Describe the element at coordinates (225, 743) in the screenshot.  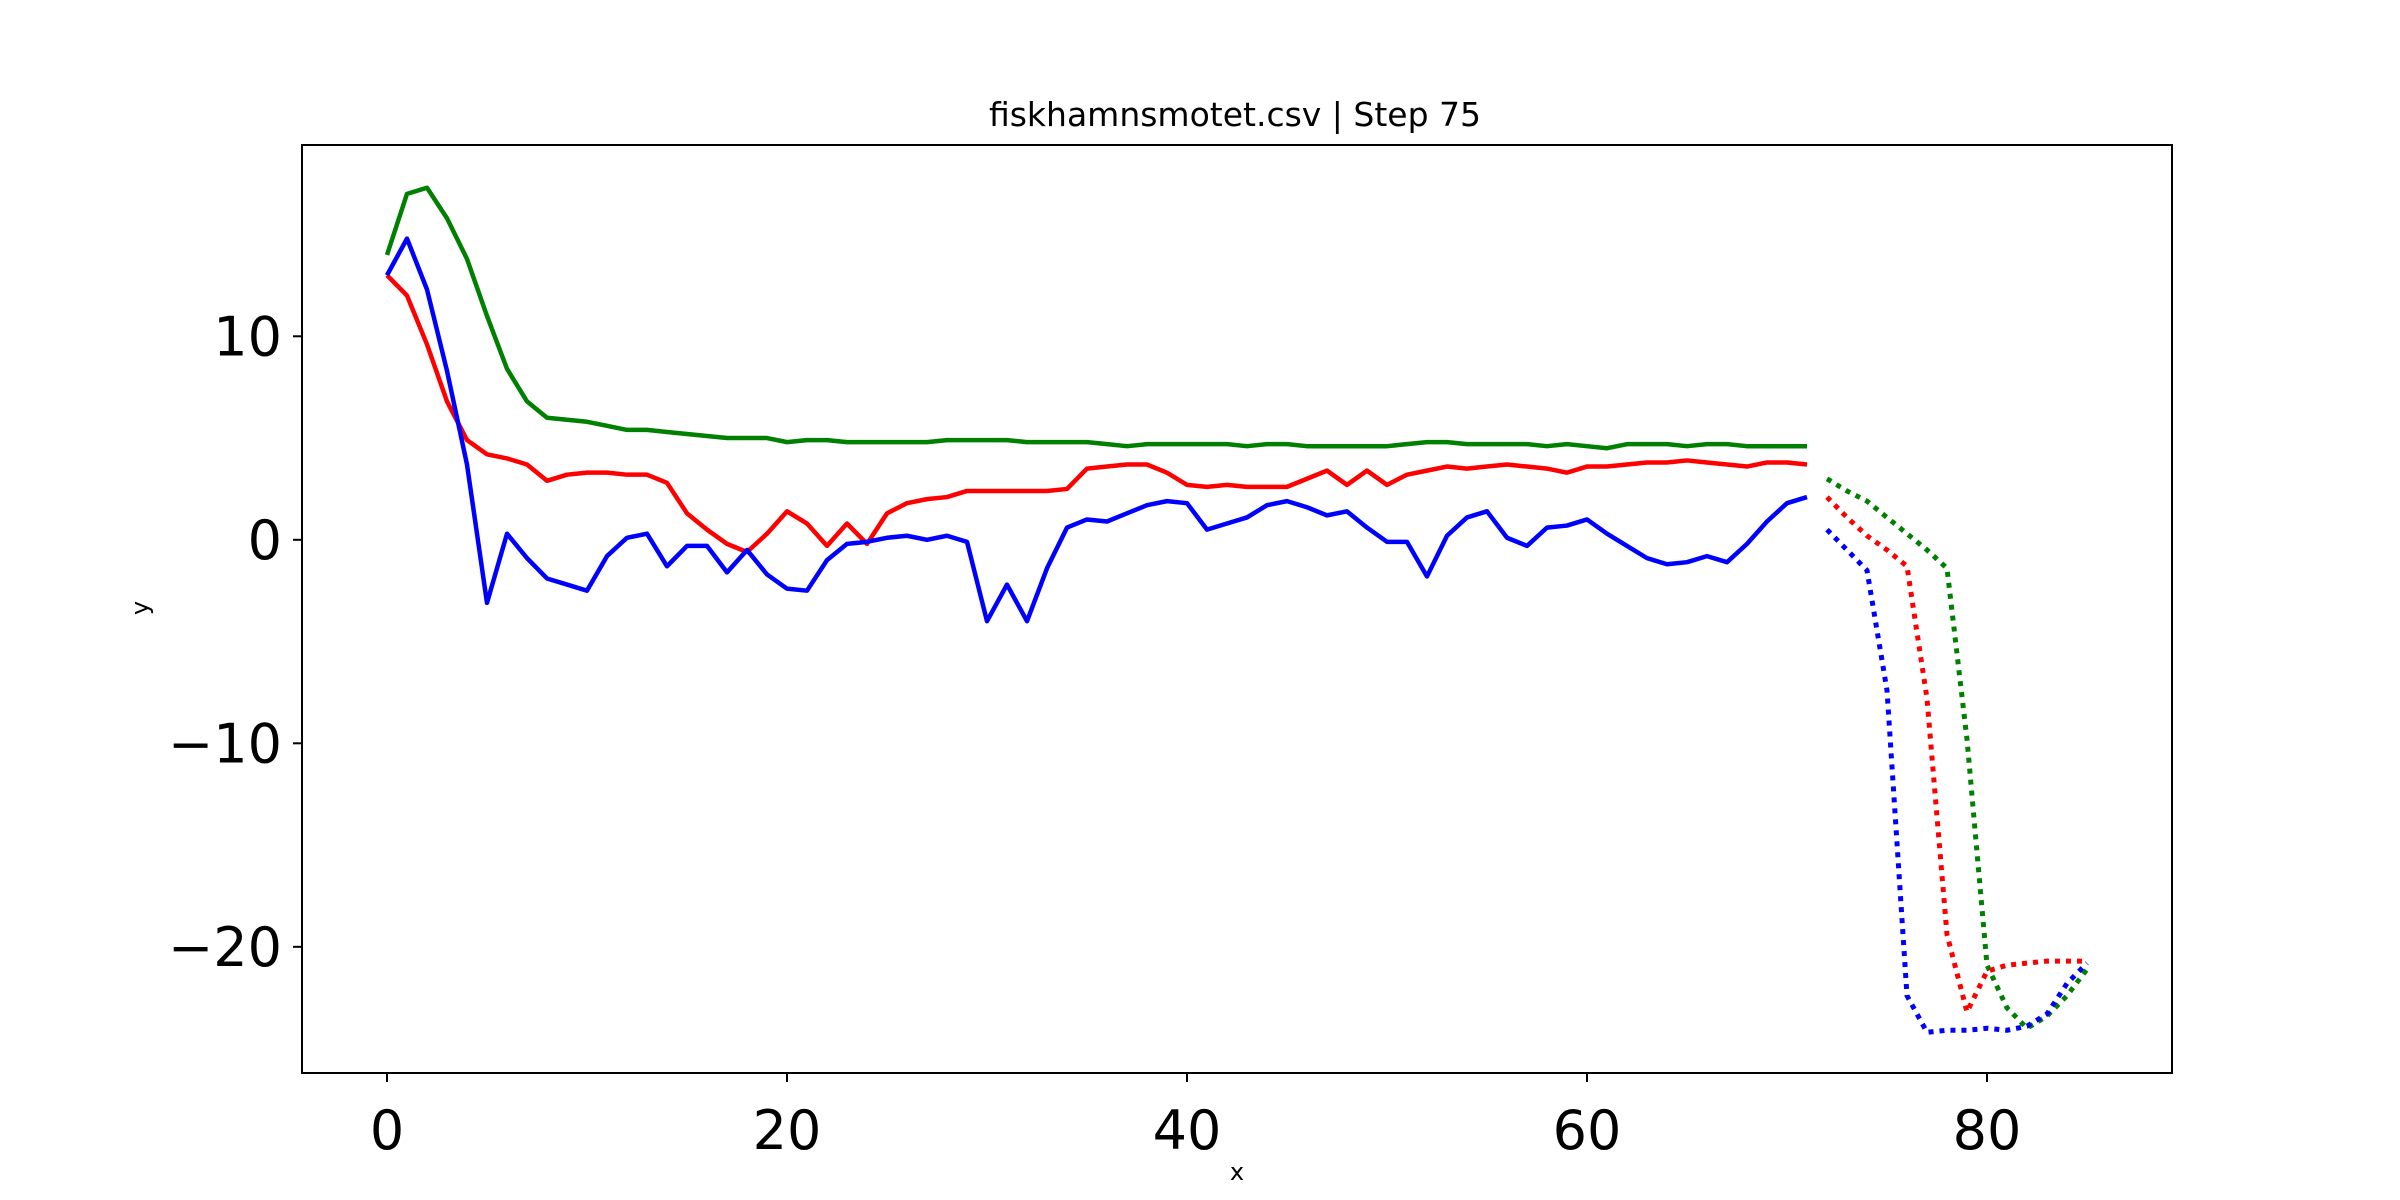
I see `y-tick-label: −10` at that location.